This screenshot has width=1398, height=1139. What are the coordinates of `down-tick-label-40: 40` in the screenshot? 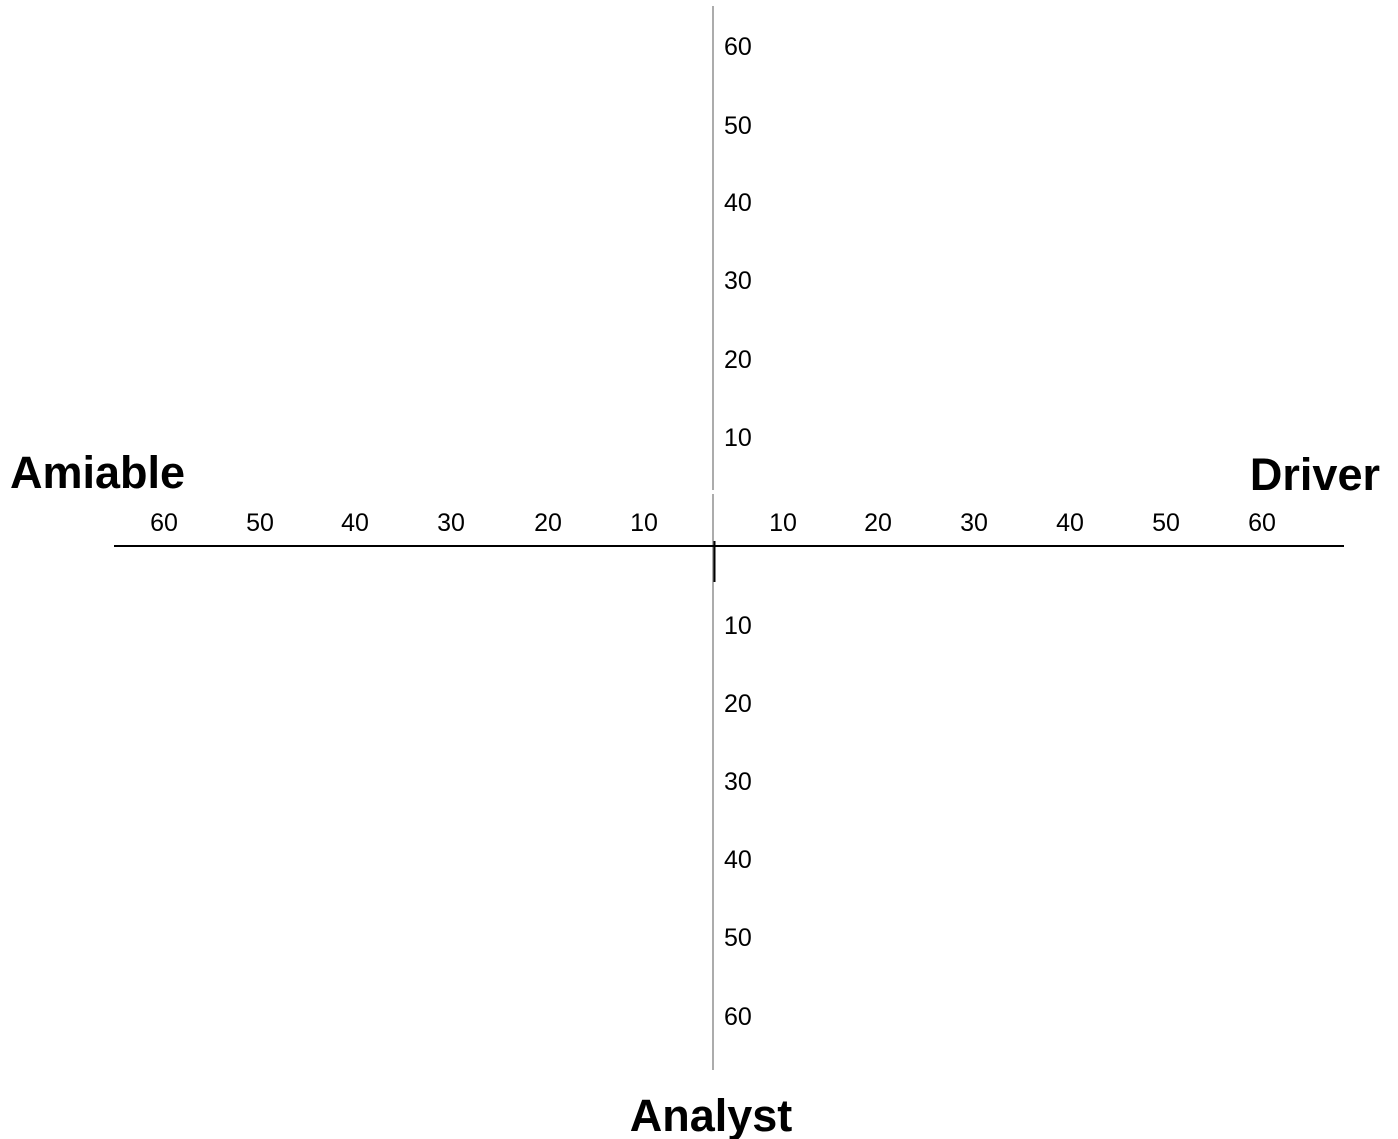 It's located at (738, 860).